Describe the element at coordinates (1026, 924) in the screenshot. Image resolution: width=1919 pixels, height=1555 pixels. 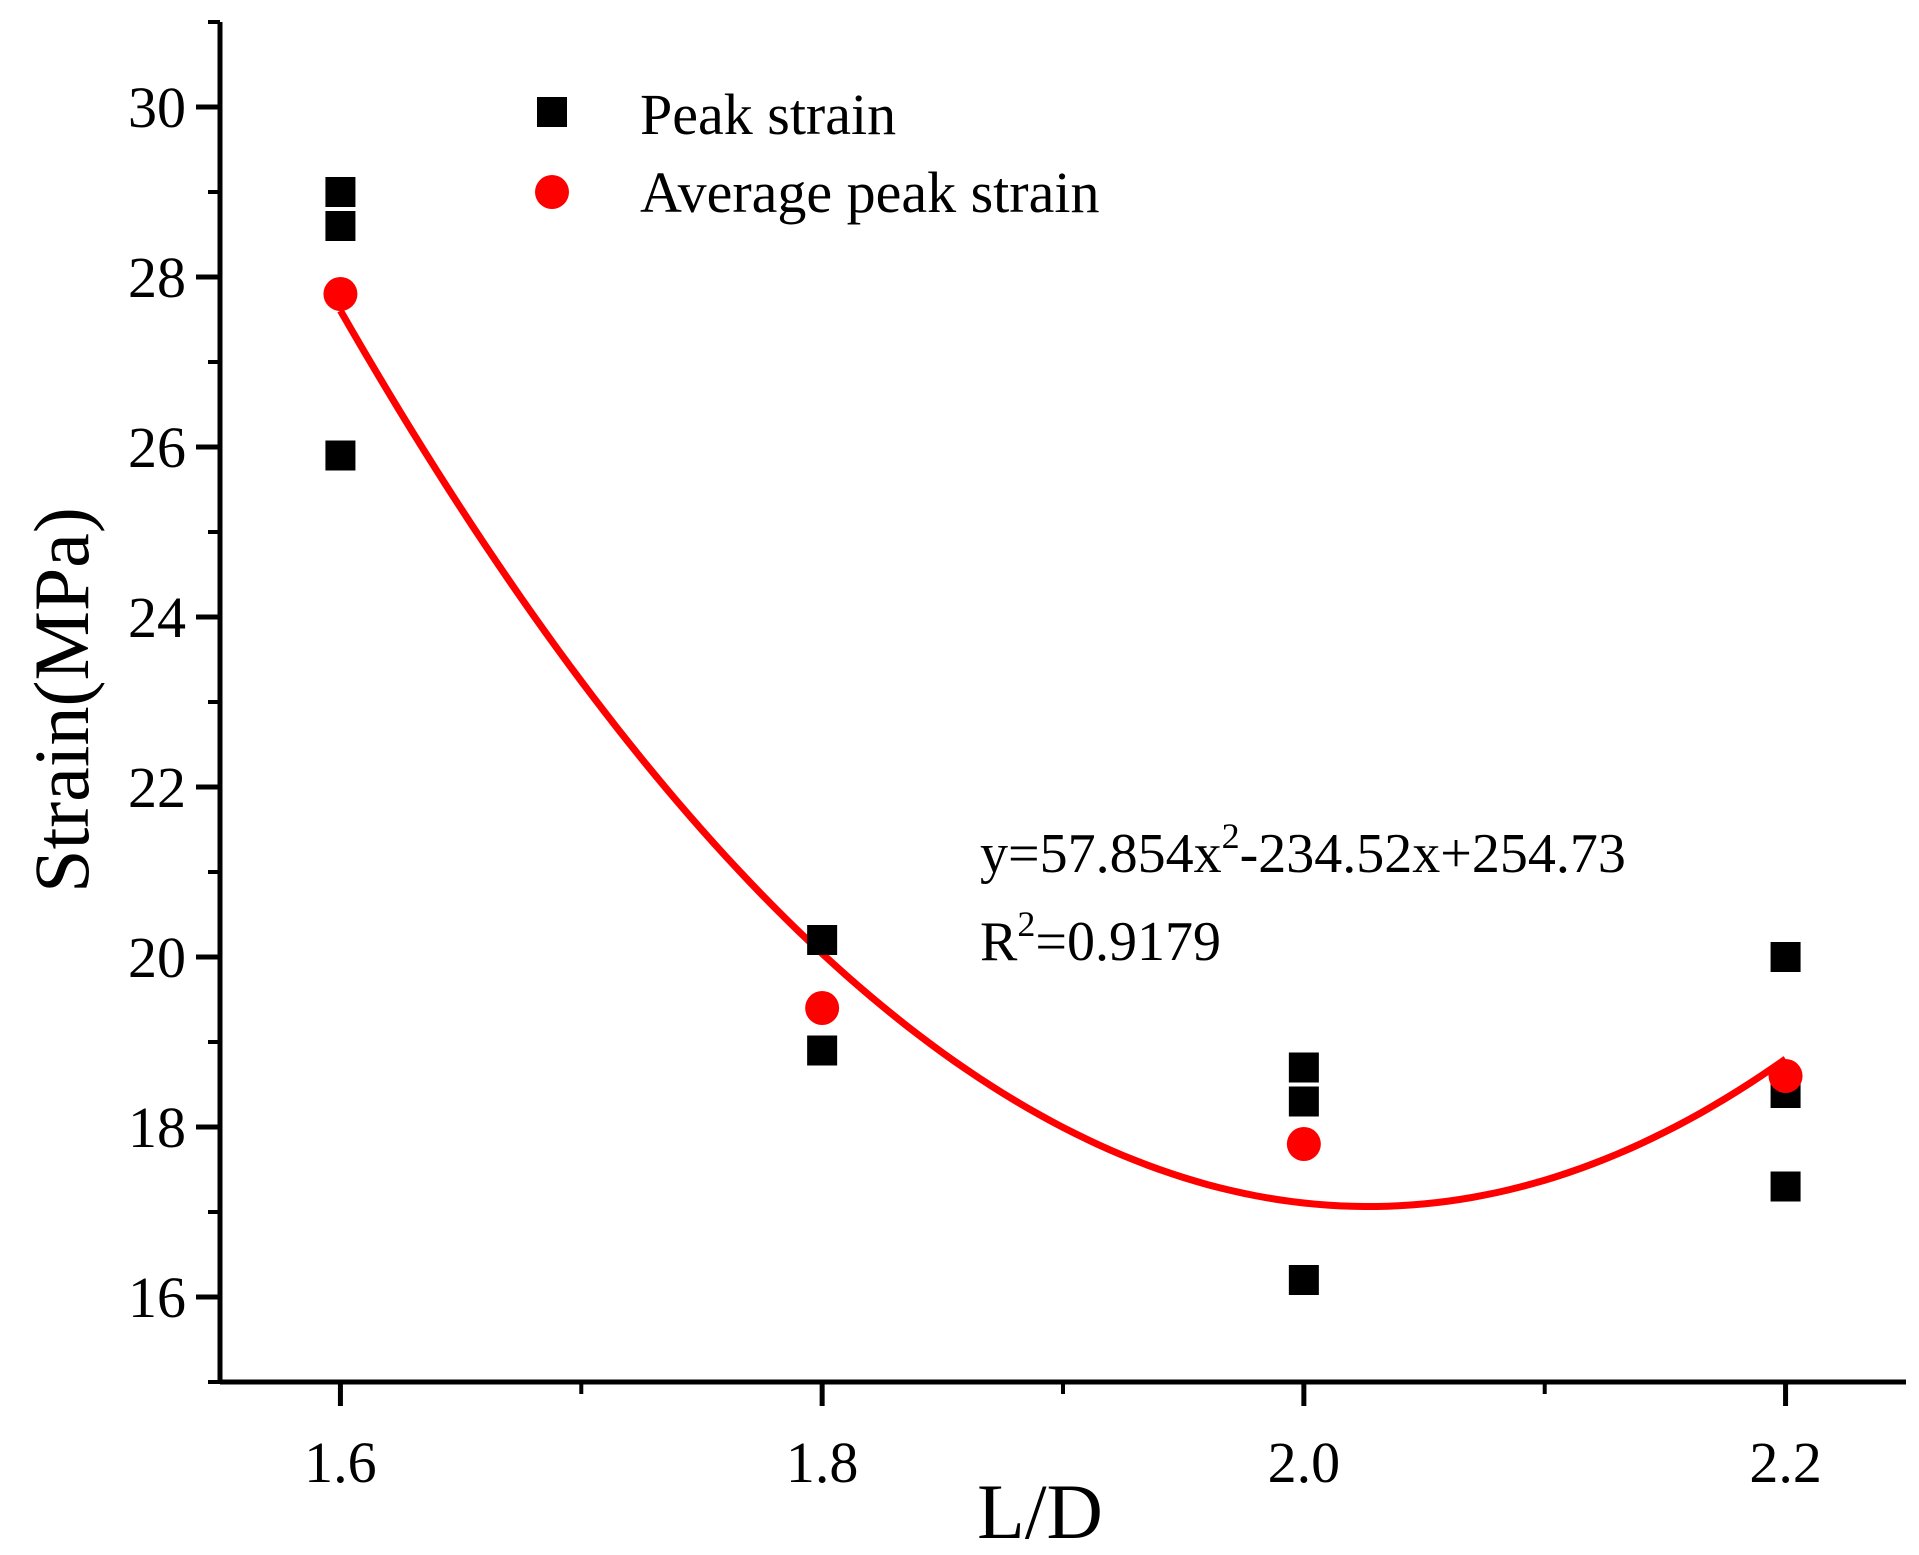
I see `fit-r-squared-exponent: 2` at that location.